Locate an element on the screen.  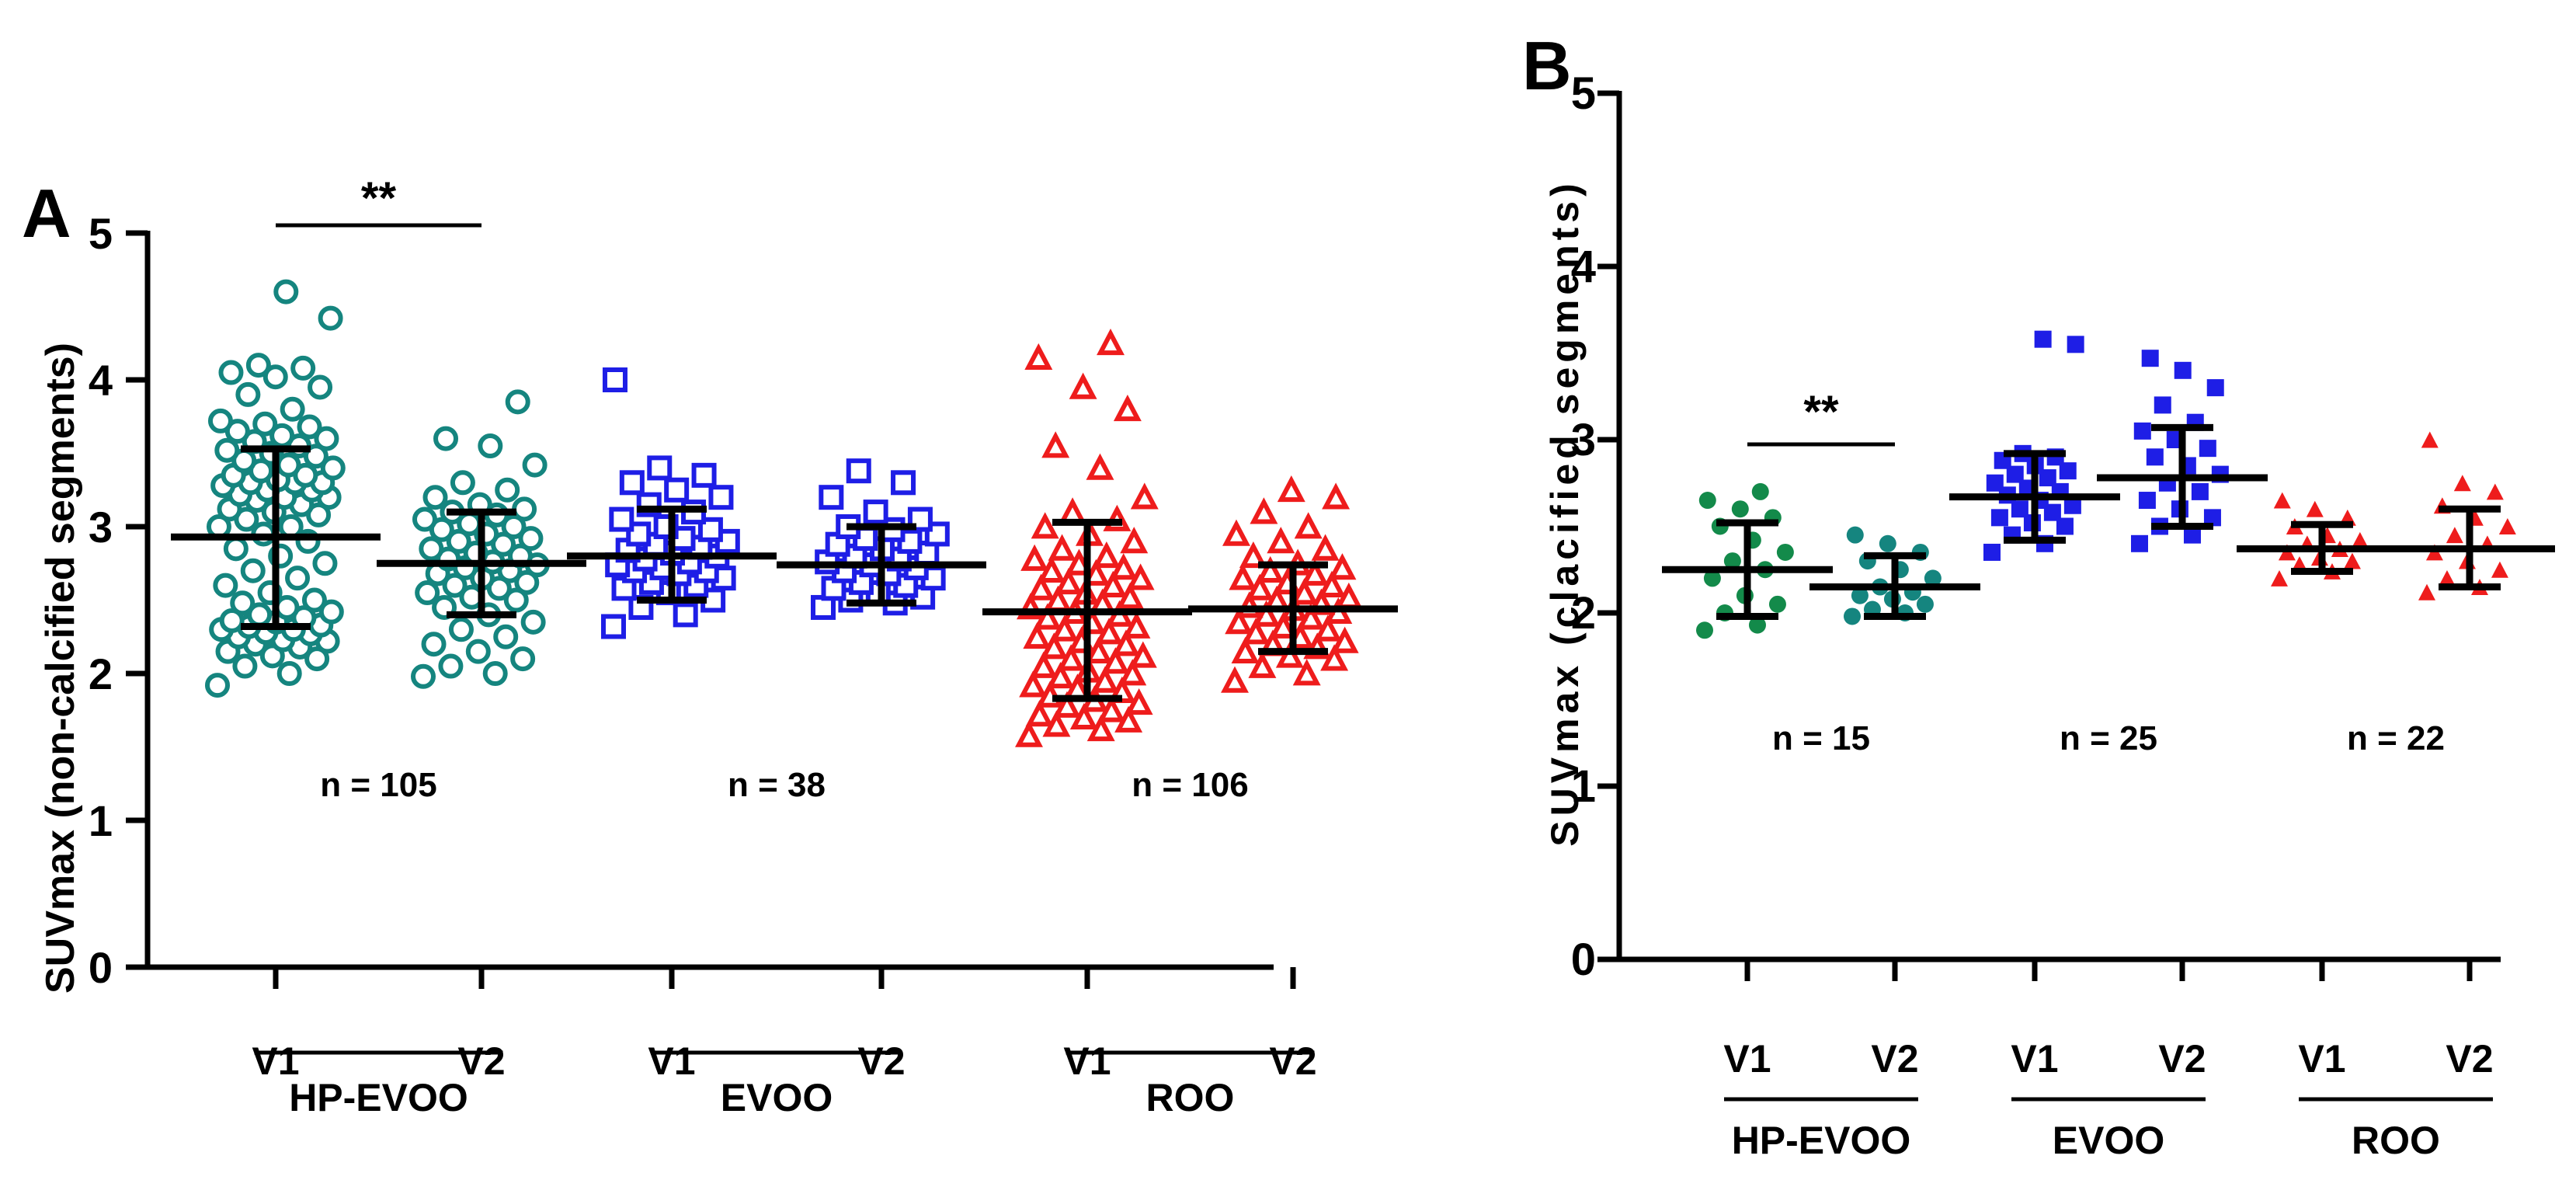
significance-label: ** is located at coordinates (1821, 412).